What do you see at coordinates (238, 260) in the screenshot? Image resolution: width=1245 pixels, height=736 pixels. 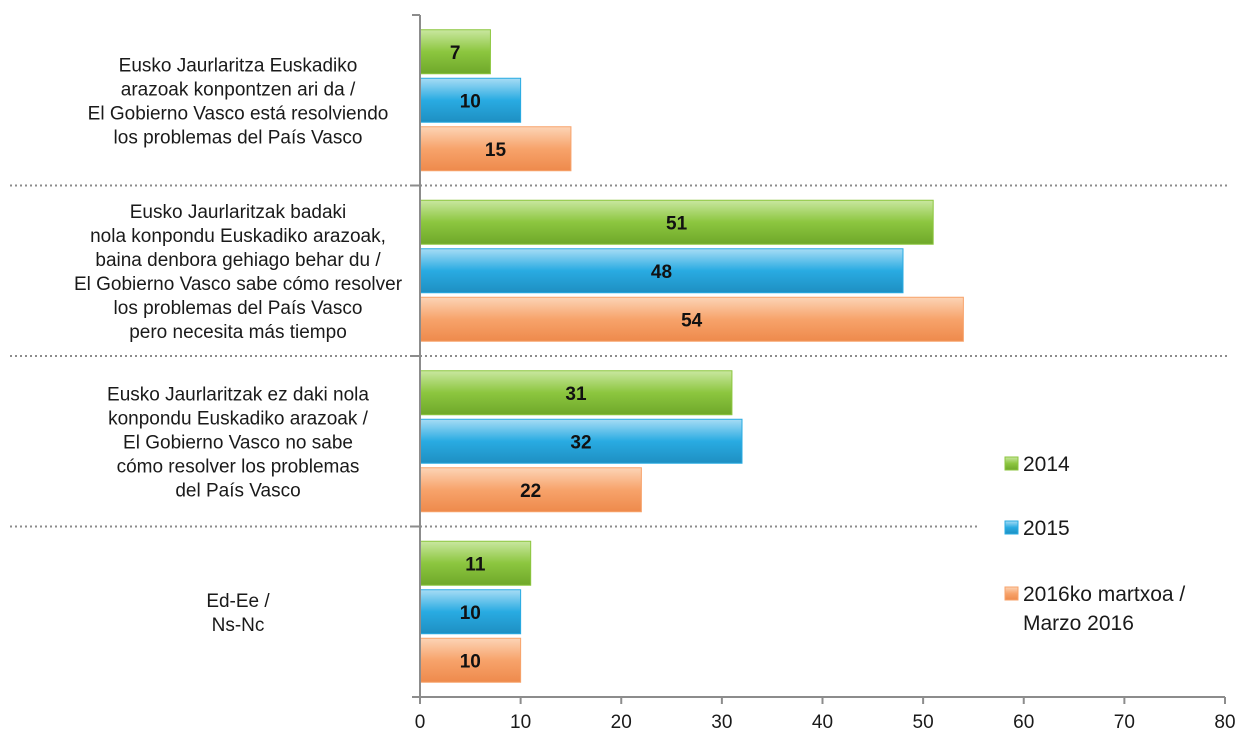 I see `category-label: baina denbora gehiago behar du /` at bounding box center [238, 260].